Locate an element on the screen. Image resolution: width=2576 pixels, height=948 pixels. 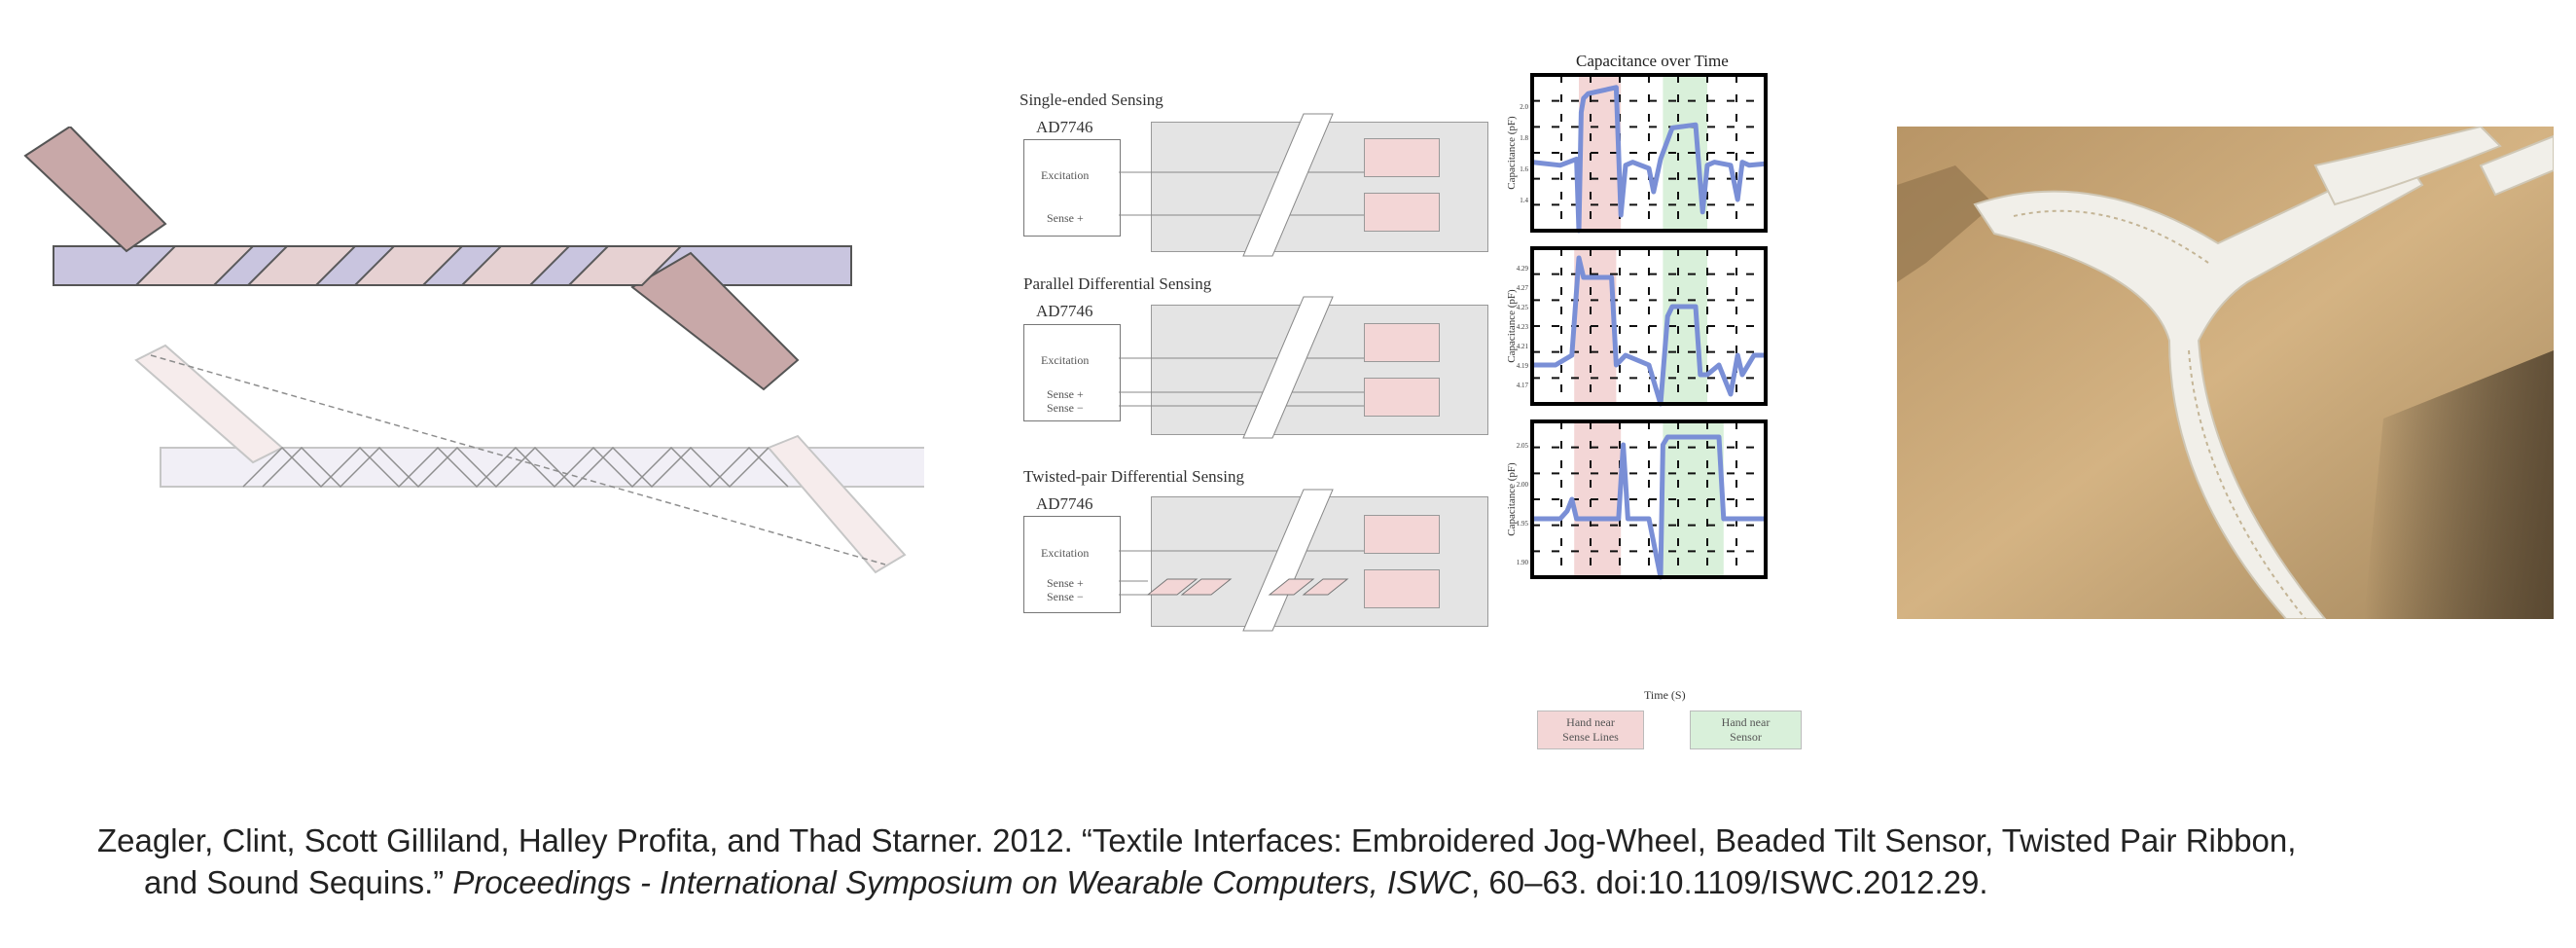
y-tick-label: 2.05 is located at coordinates (1523, 446).